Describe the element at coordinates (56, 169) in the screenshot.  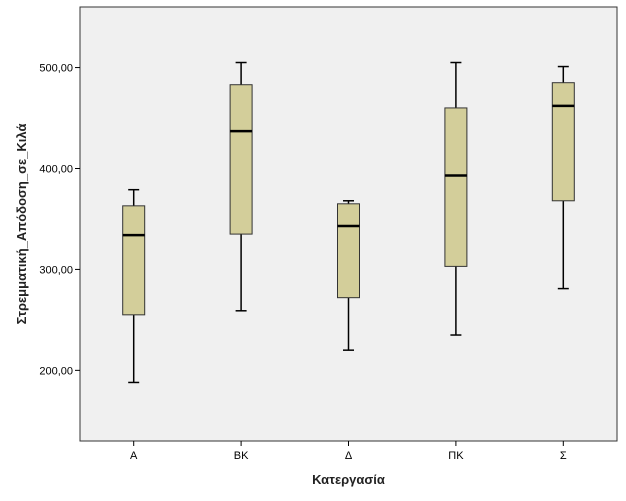
I see `y-tick-label: 400,00` at that location.